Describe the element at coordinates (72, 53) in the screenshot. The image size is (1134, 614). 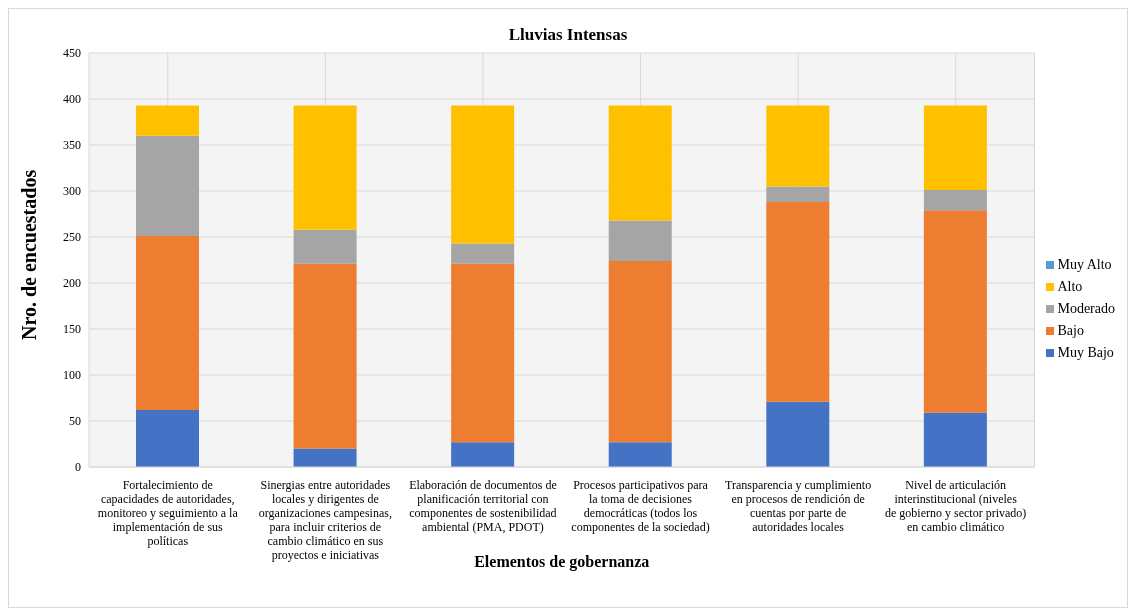
I see `y-tick-label: 450` at that location.